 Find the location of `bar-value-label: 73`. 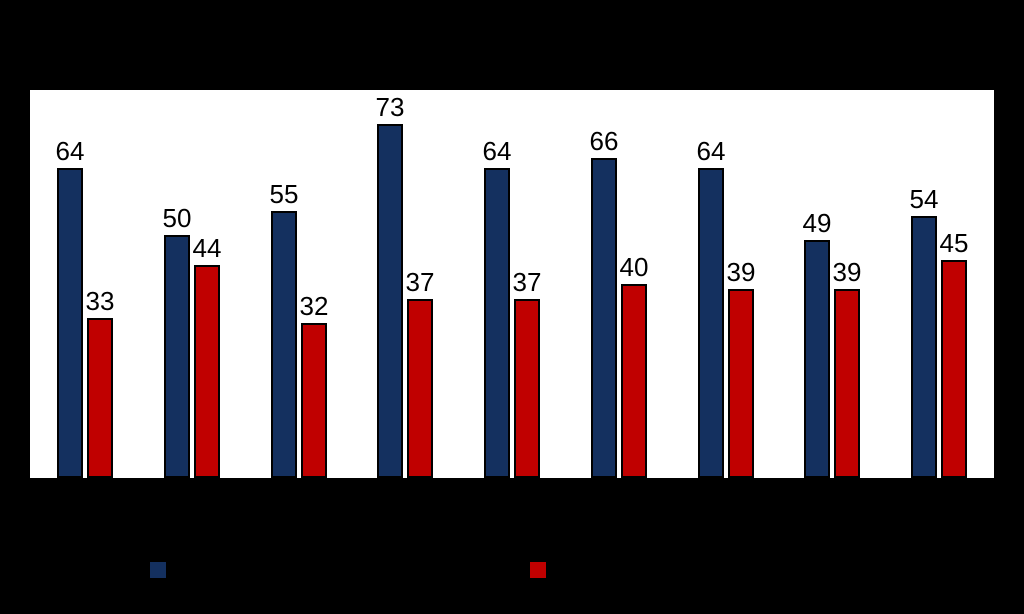

bar-value-label: 73 is located at coordinates (390, 107).